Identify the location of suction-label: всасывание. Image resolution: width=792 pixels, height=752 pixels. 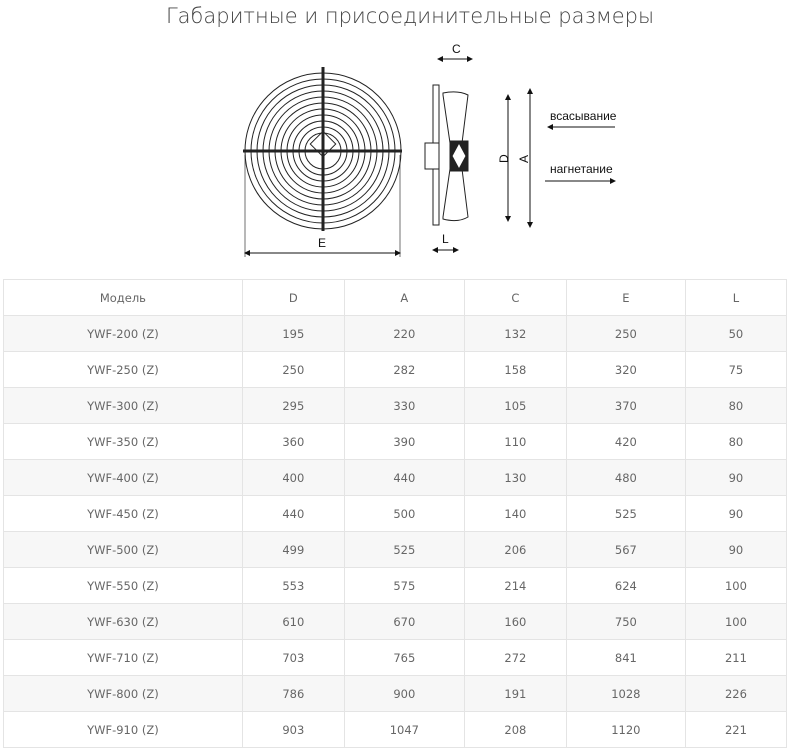
(583, 116).